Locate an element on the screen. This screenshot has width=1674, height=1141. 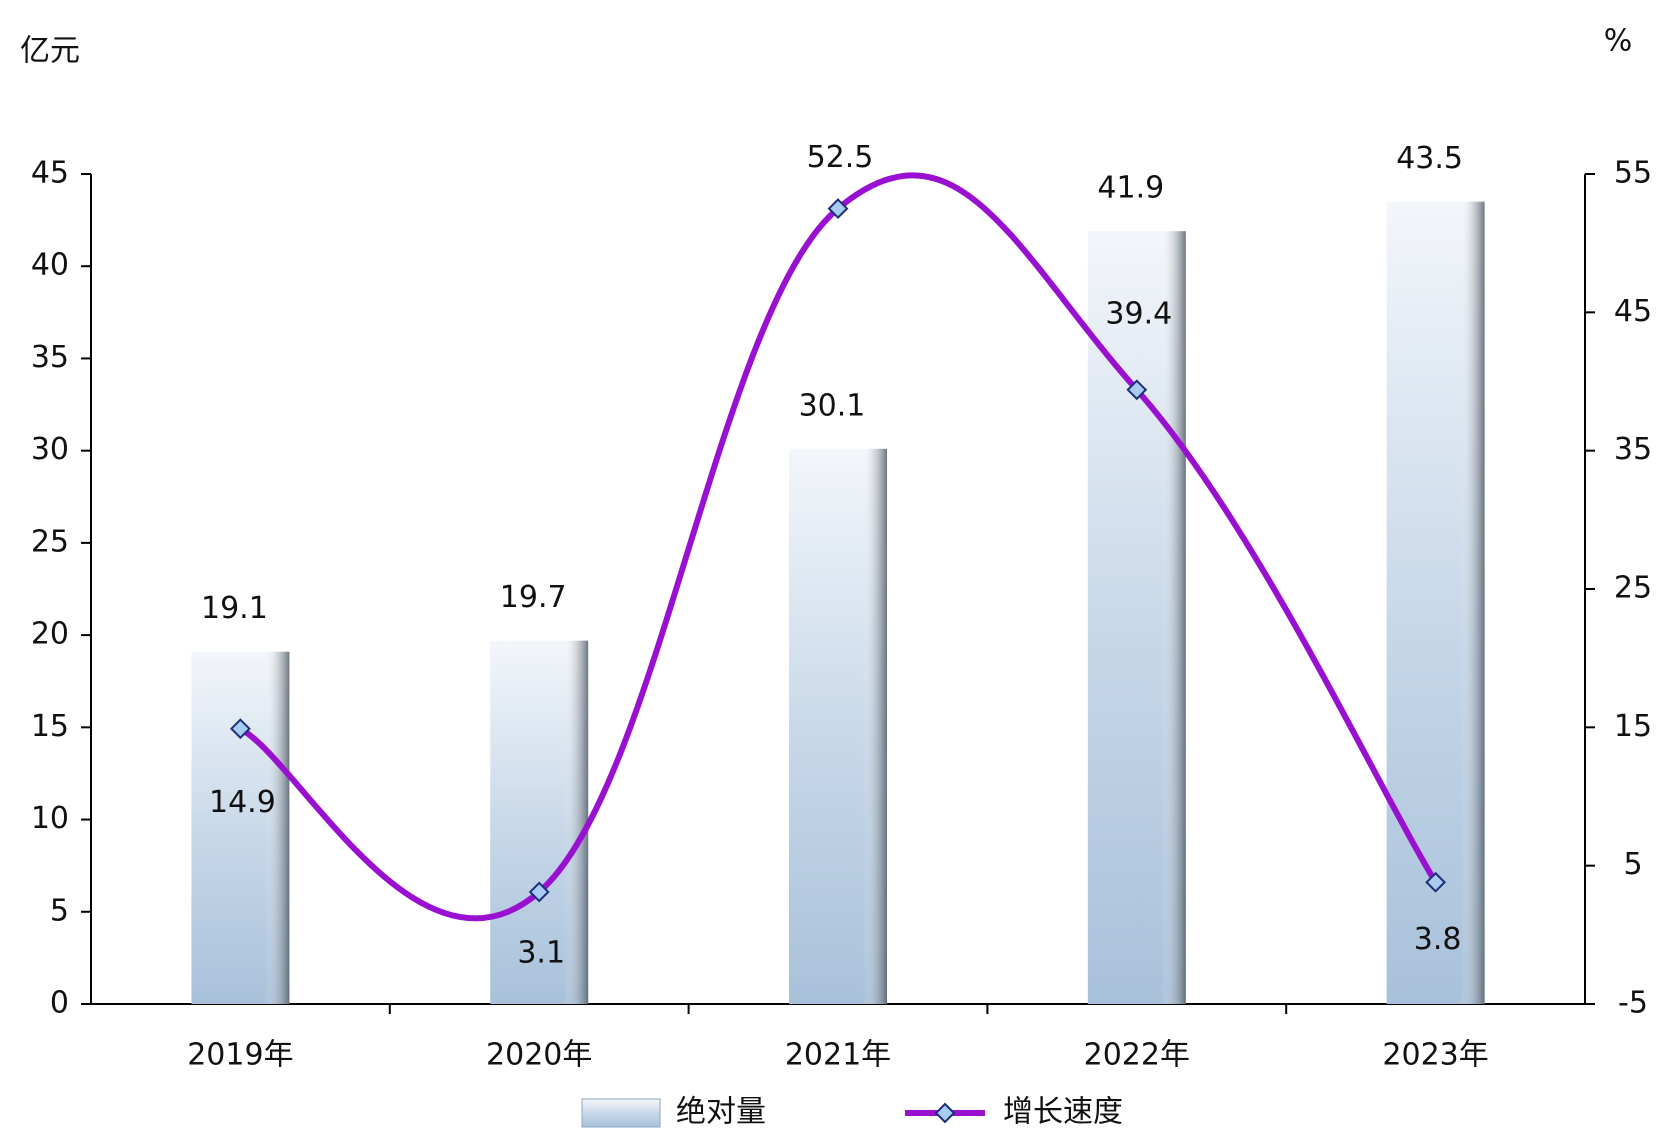
x-tick-label: 2023年 is located at coordinates (1435, 1055).